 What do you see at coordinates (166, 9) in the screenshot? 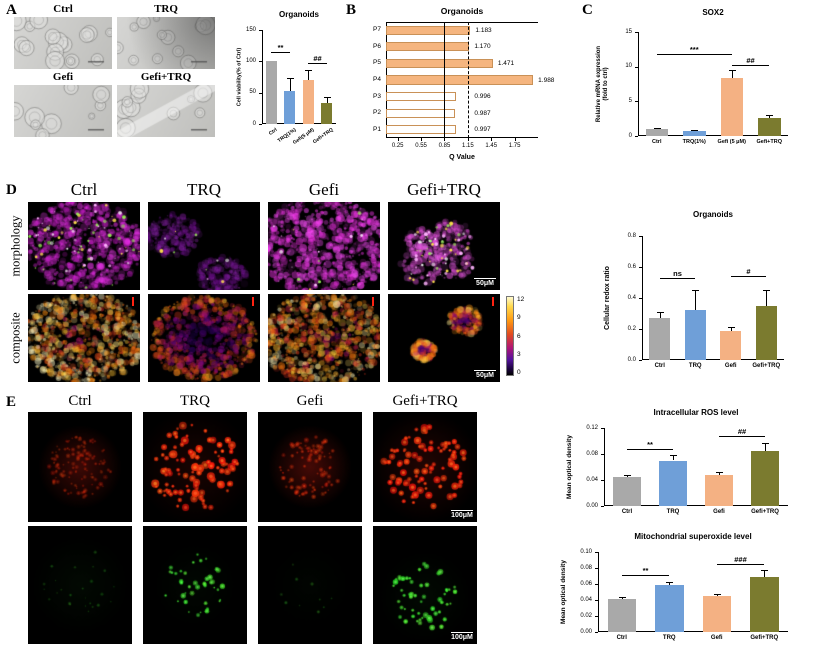
I see `image-label-trq: TRQ` at bounding box center [166, 9].